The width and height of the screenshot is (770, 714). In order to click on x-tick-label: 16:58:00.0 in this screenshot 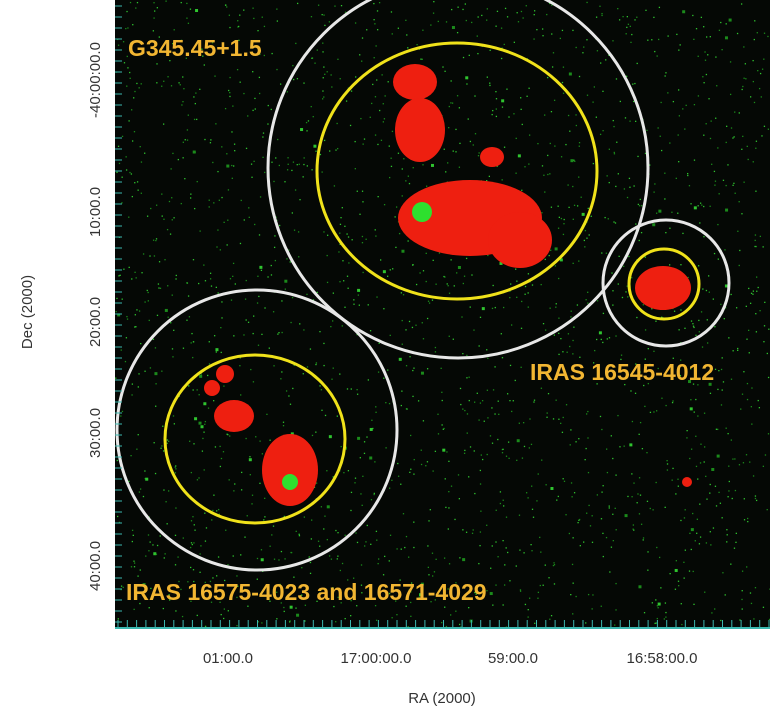, I will do `click(662, 658)`.